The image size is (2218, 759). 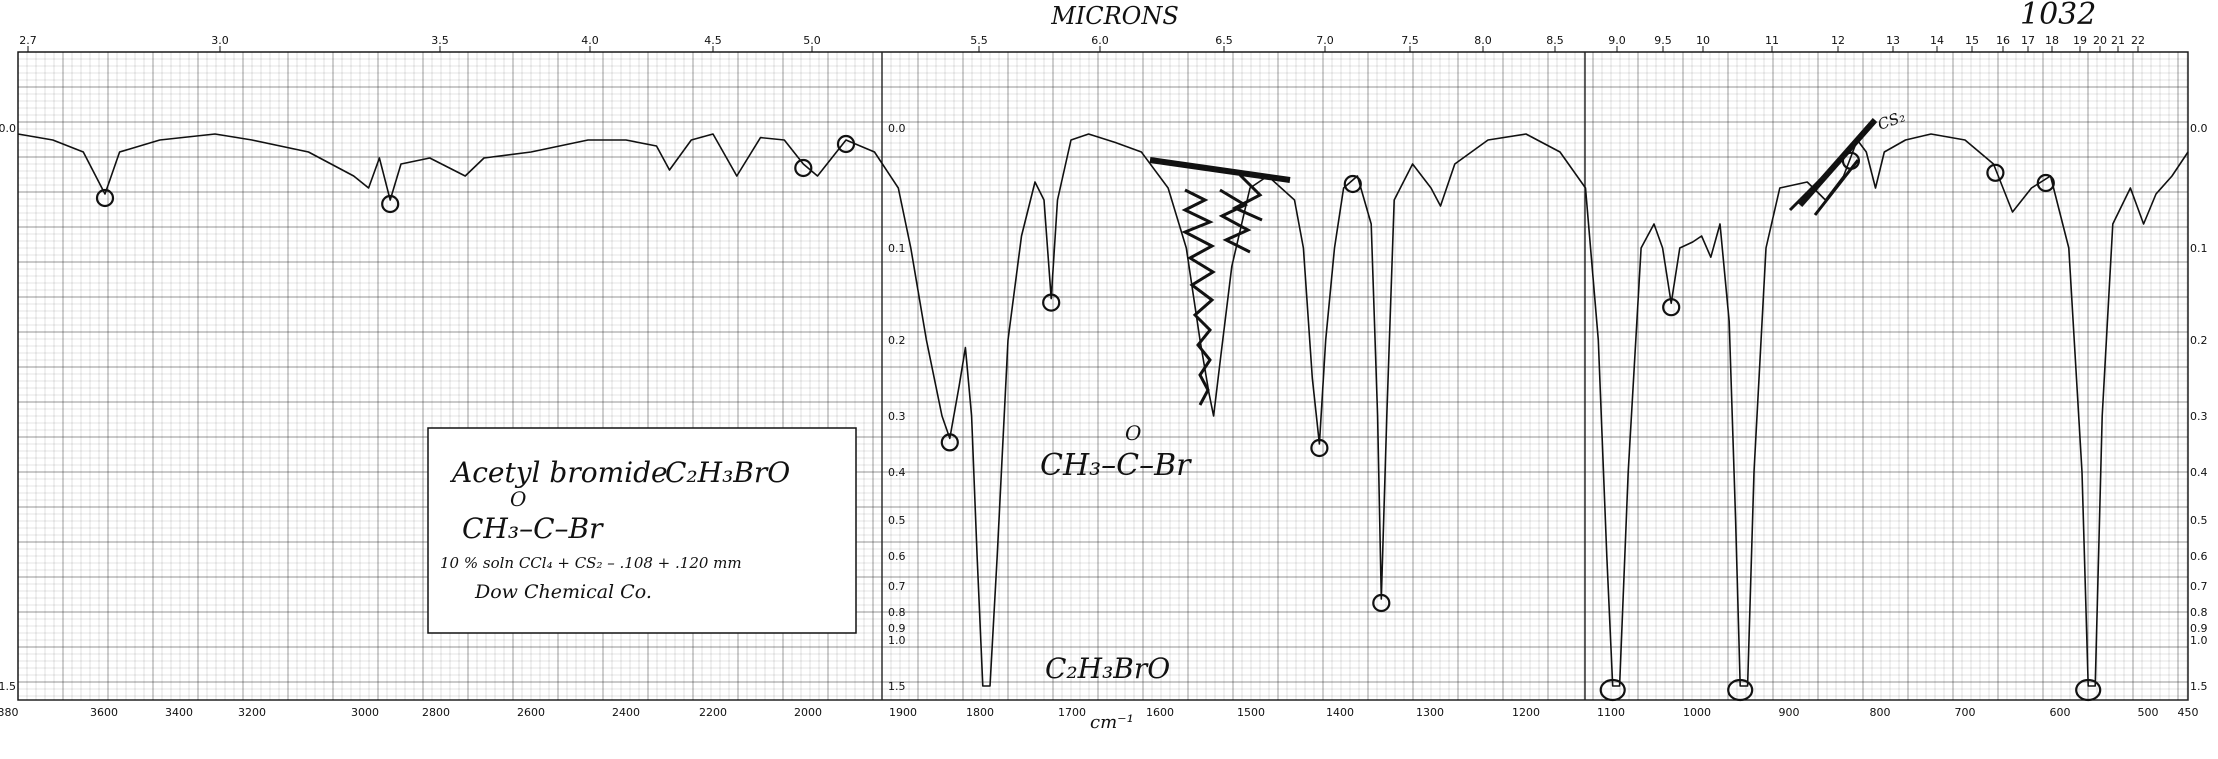 I want to click on micron-tick-label: 18, so click(x=2052, y=40).